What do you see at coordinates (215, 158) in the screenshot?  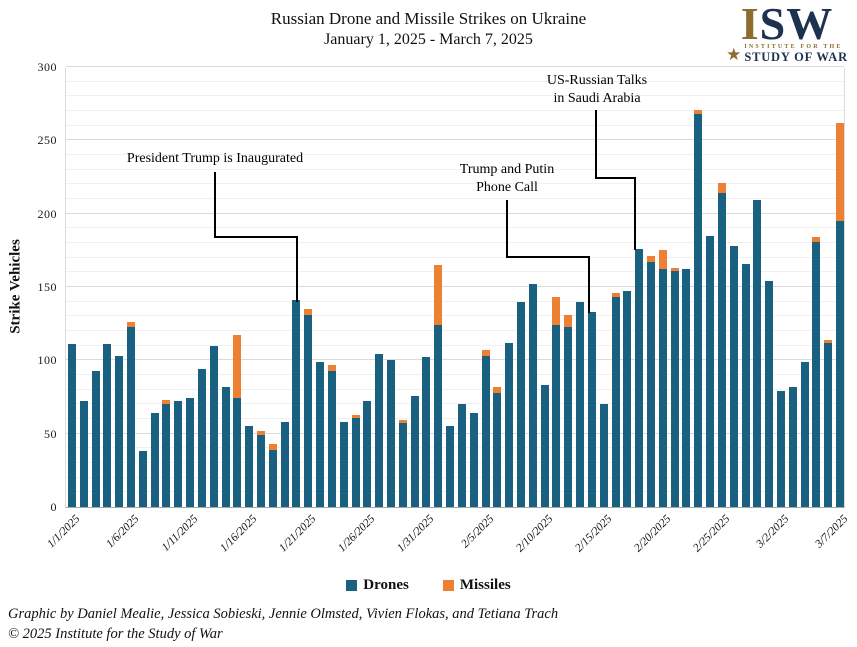 I see `annotation-inauguration: President Trump is Inaugurated` at bounding box center [215, 158].